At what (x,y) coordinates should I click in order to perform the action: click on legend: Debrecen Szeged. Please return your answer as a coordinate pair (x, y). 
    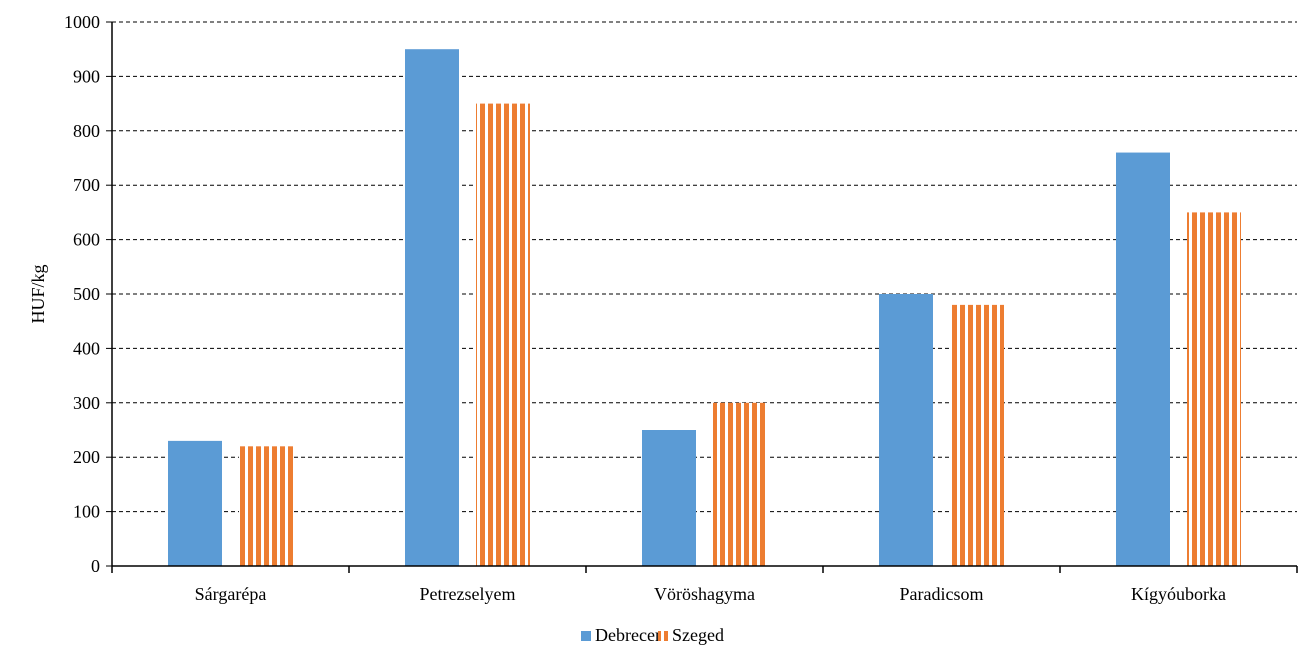
    Looking at the image, I should click on (652, 635).